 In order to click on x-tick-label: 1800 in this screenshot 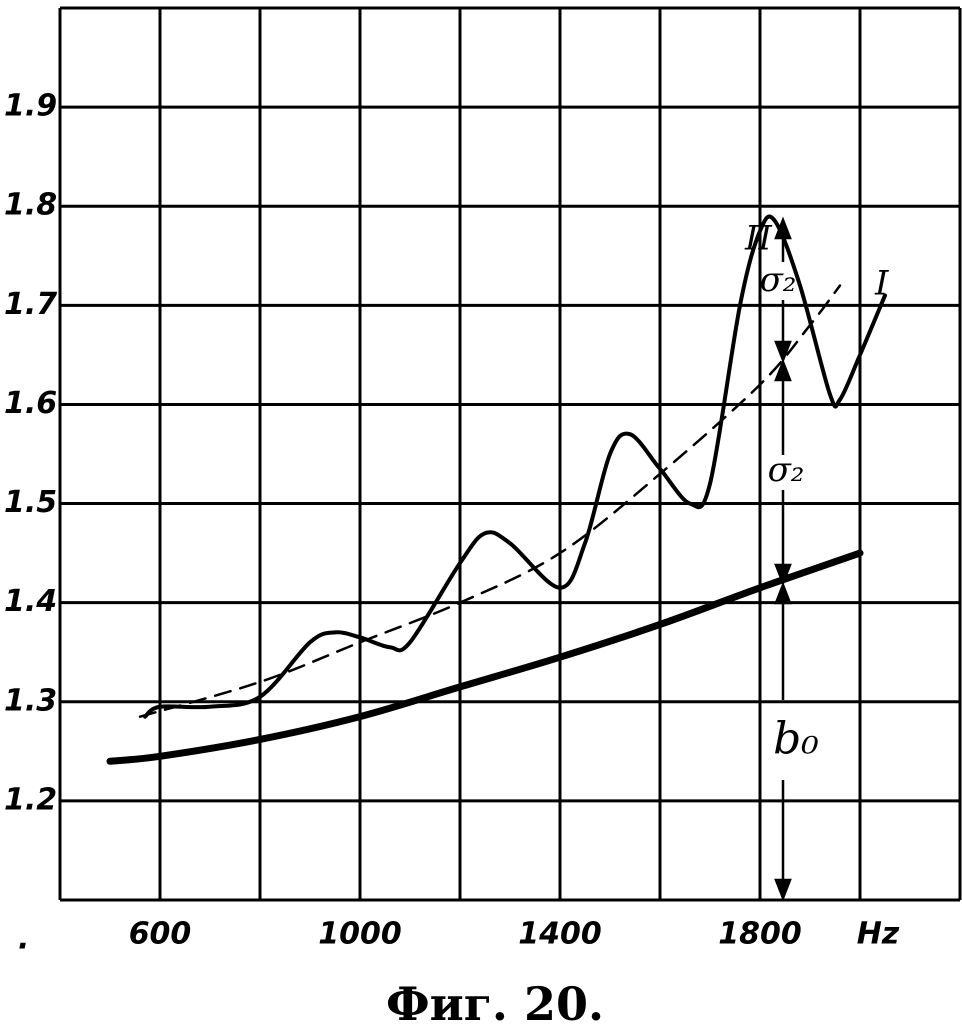, I will do `click(760, 934)`.